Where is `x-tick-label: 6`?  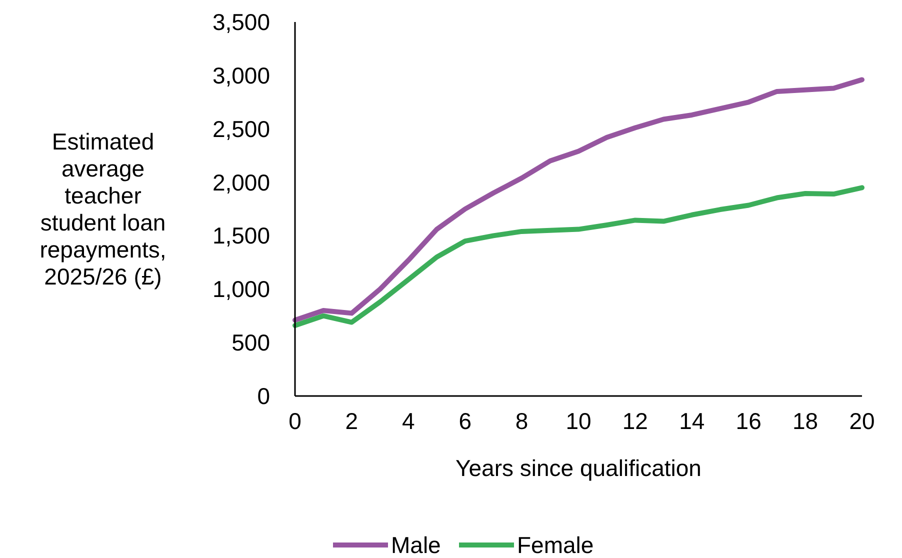 x-tick-label: 6 is located at coordinates (465, 421).